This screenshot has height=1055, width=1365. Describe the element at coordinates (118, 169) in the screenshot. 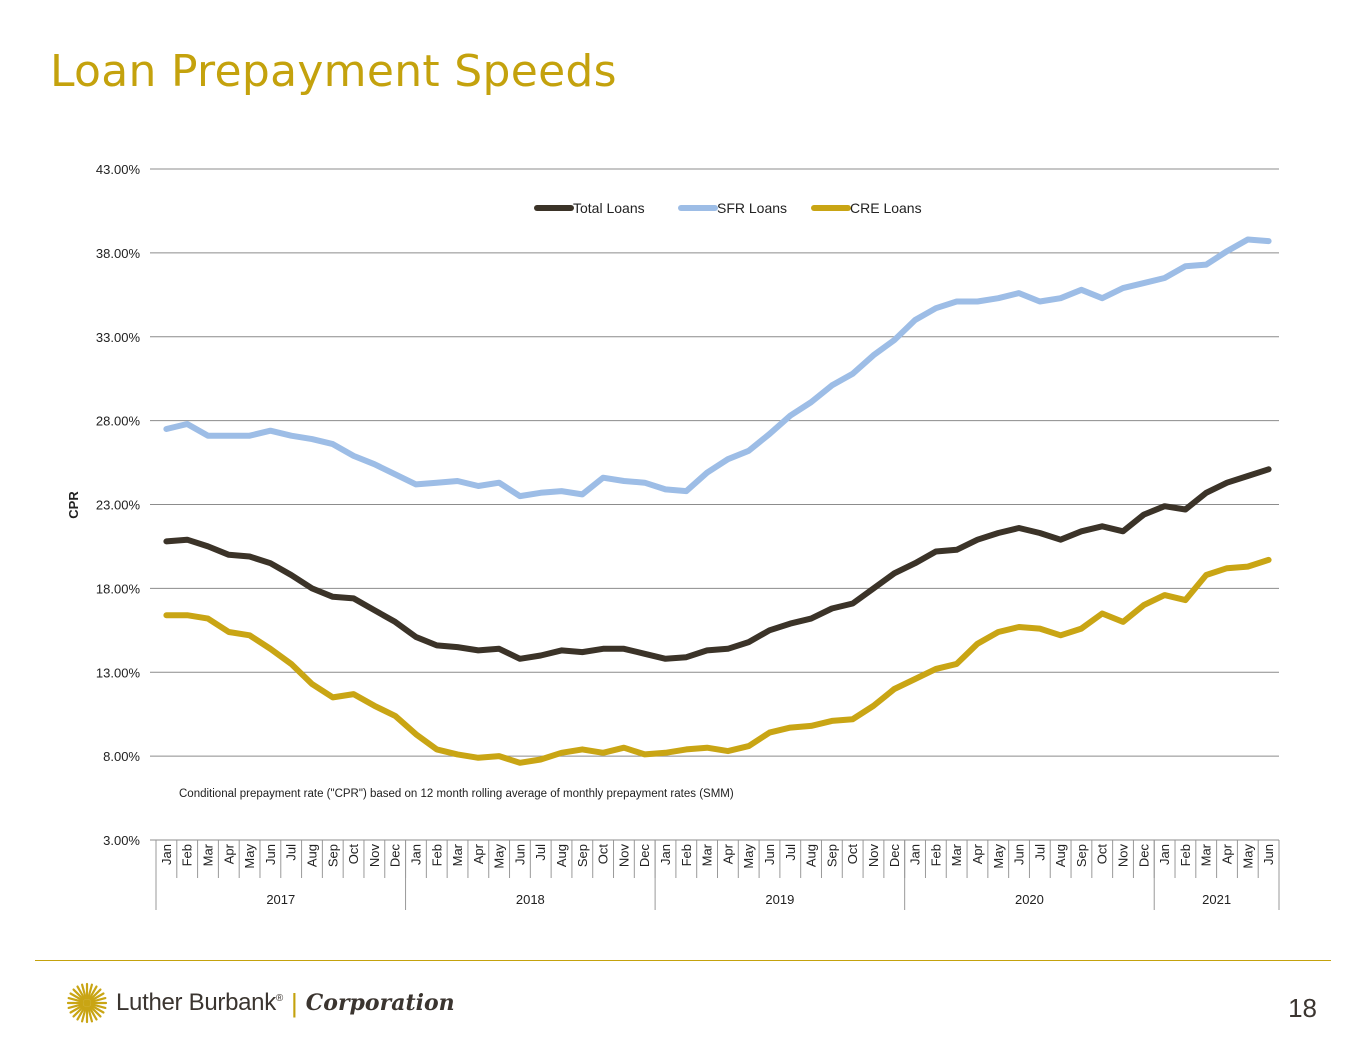

I see `y-tick-label: 43.00%` at that location.